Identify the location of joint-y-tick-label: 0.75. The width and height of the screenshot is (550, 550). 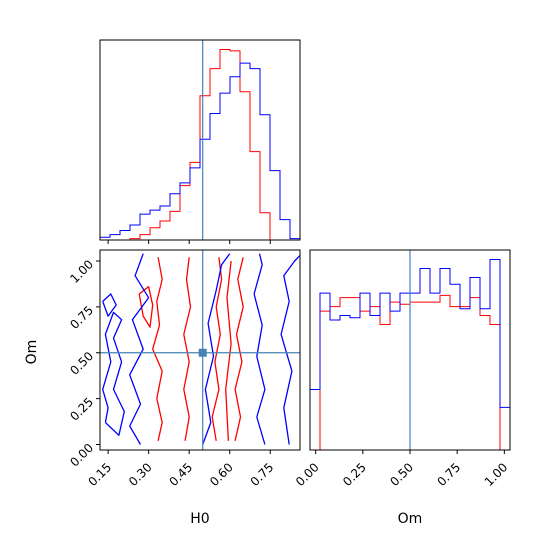
(81, 317).